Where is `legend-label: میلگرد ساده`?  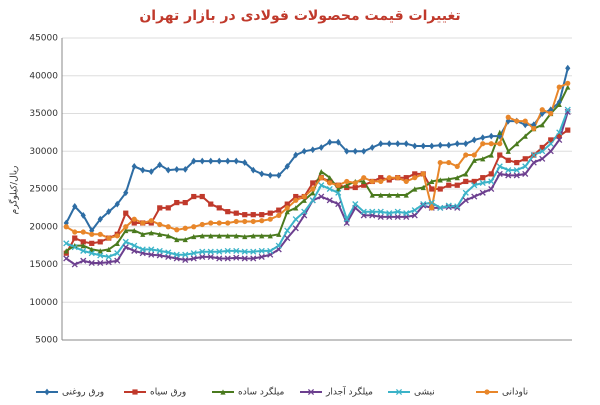 legend-label: میلگرد ساده is located at coordinates (261, 392).